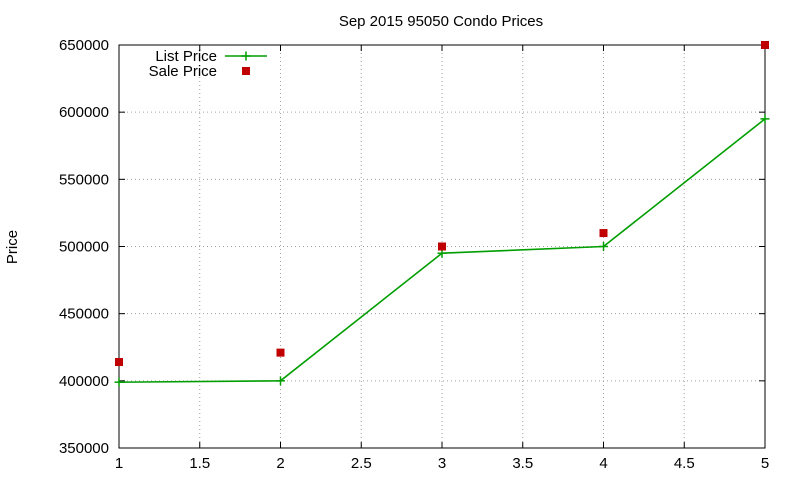 This screenshot has width=800, height=485. What do you see at coordinates (84, 381) in the screenshot?
I see `y-tick-label: 400000` at bounding box center [84, 381].